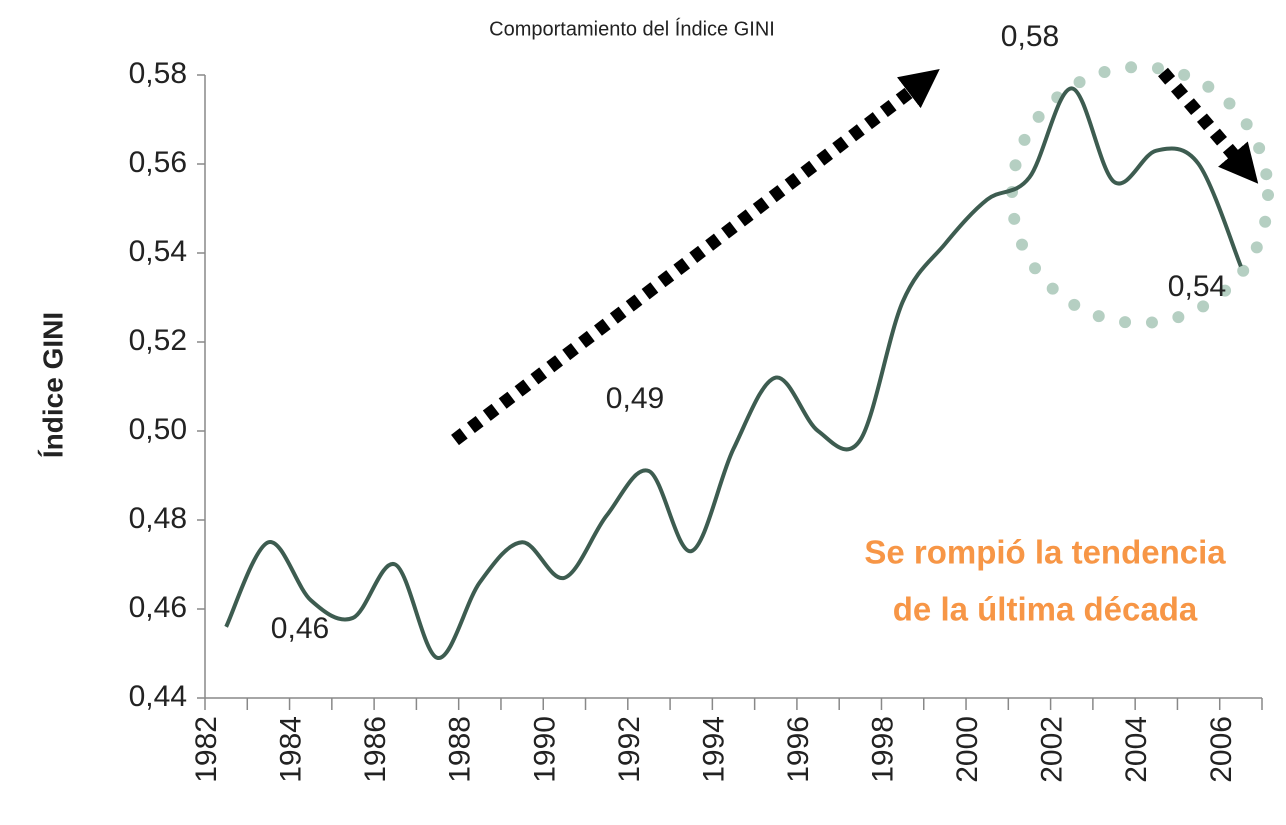  What do you see at coordinates (52, 385) in the screenshot?
I see `y-axis-label: Índice GINI` at bounding box center [52, 385].